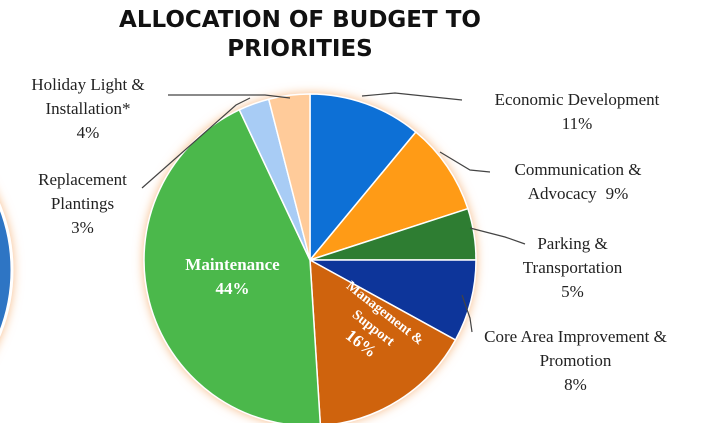  What do you see at coordinates (82, 227) in the screenshot?
I see `value-label: 3%` at bounding box center [82, 227].